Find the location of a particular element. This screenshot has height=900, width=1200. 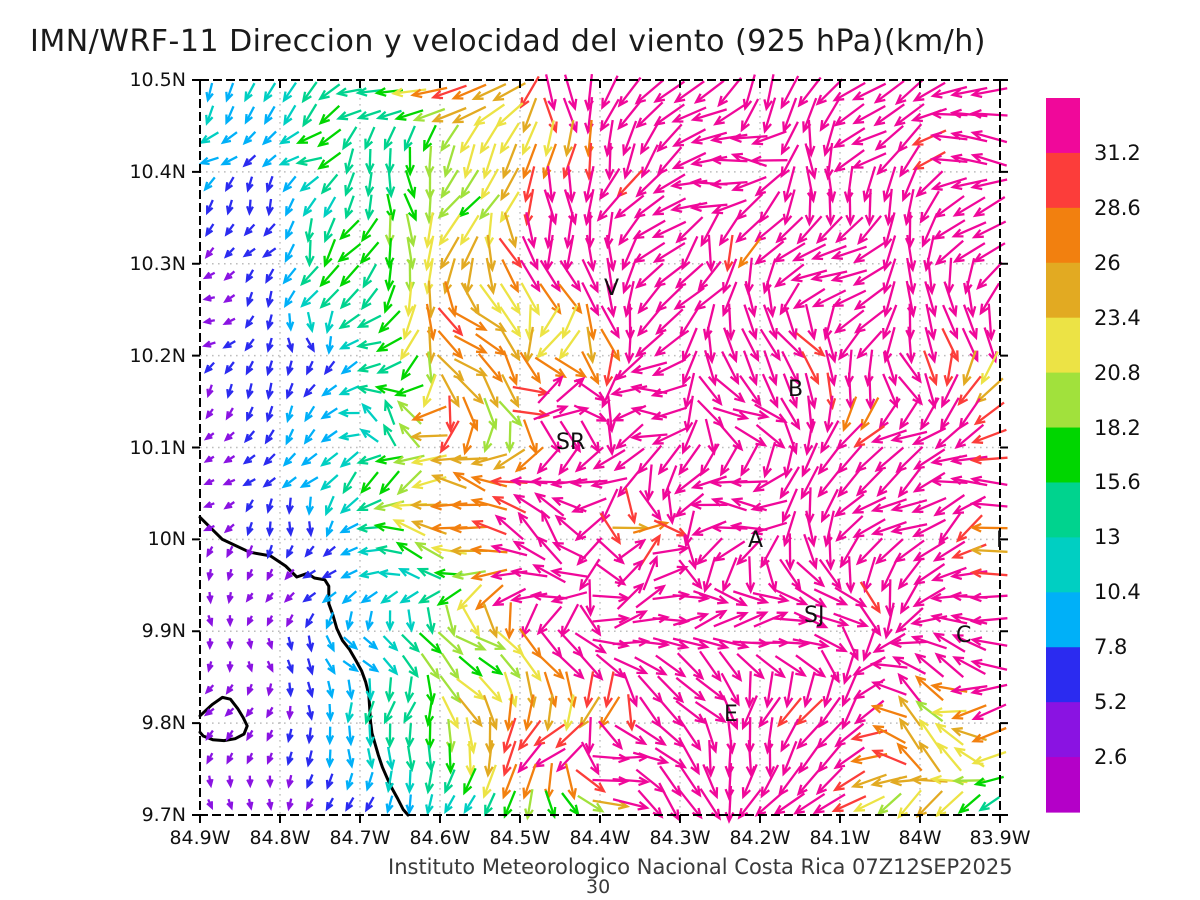

x-tick-label: 84.8W is located at coordinates (280, 838).